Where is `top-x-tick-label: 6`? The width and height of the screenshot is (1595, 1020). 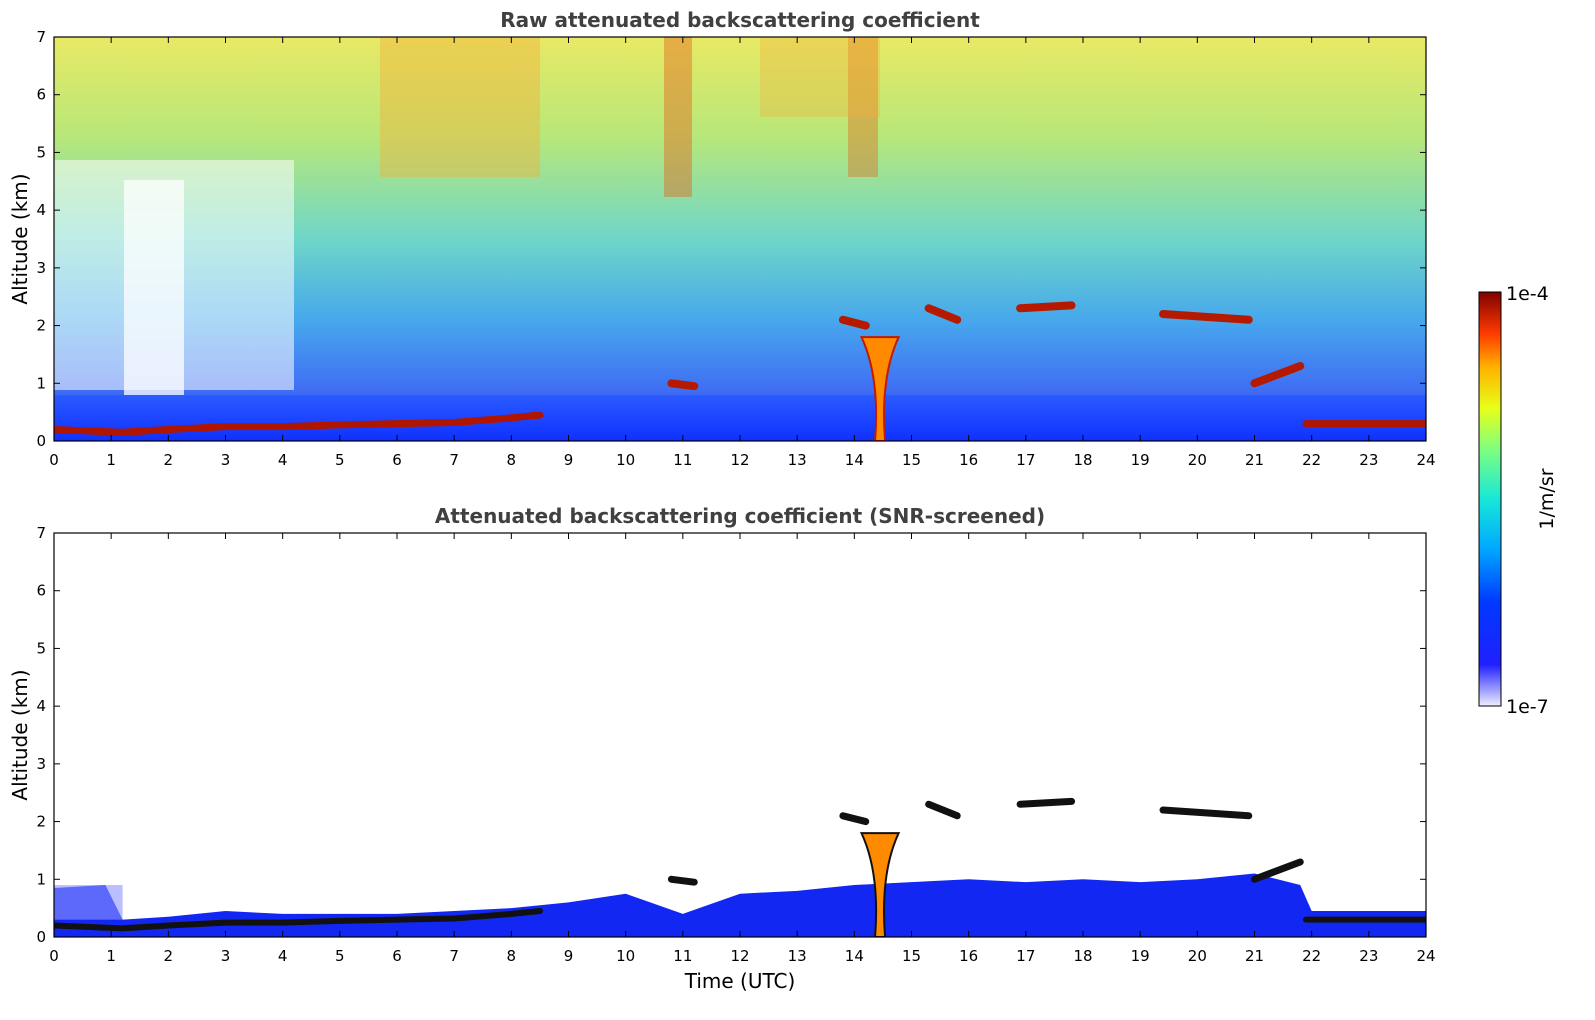
top-x-tick-label: 6 is located at coordinates (397, 460).